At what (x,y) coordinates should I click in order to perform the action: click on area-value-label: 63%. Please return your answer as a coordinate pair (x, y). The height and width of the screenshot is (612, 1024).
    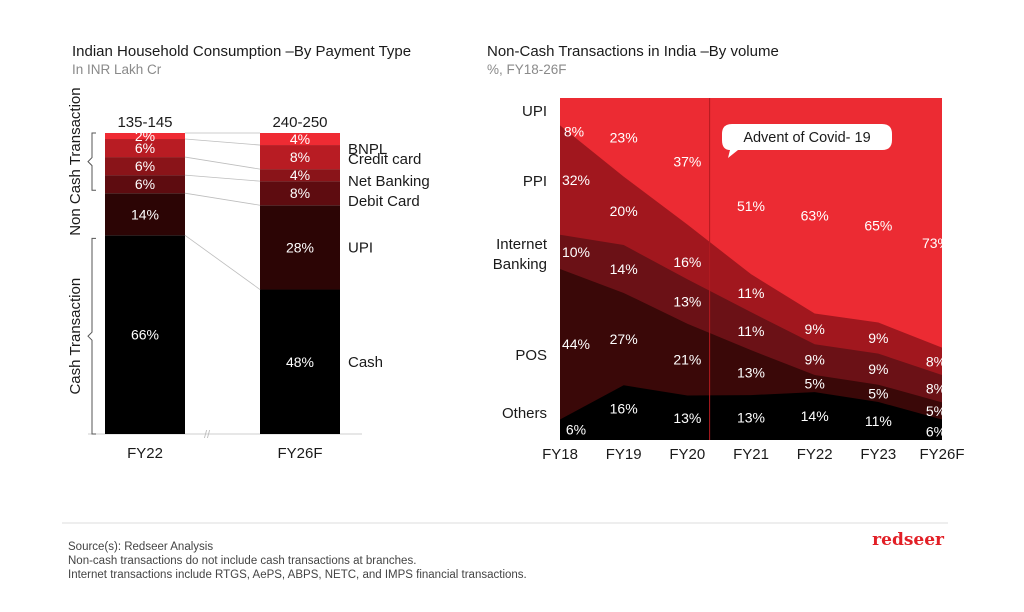
    Looking at the image, I should click on (815, 216).